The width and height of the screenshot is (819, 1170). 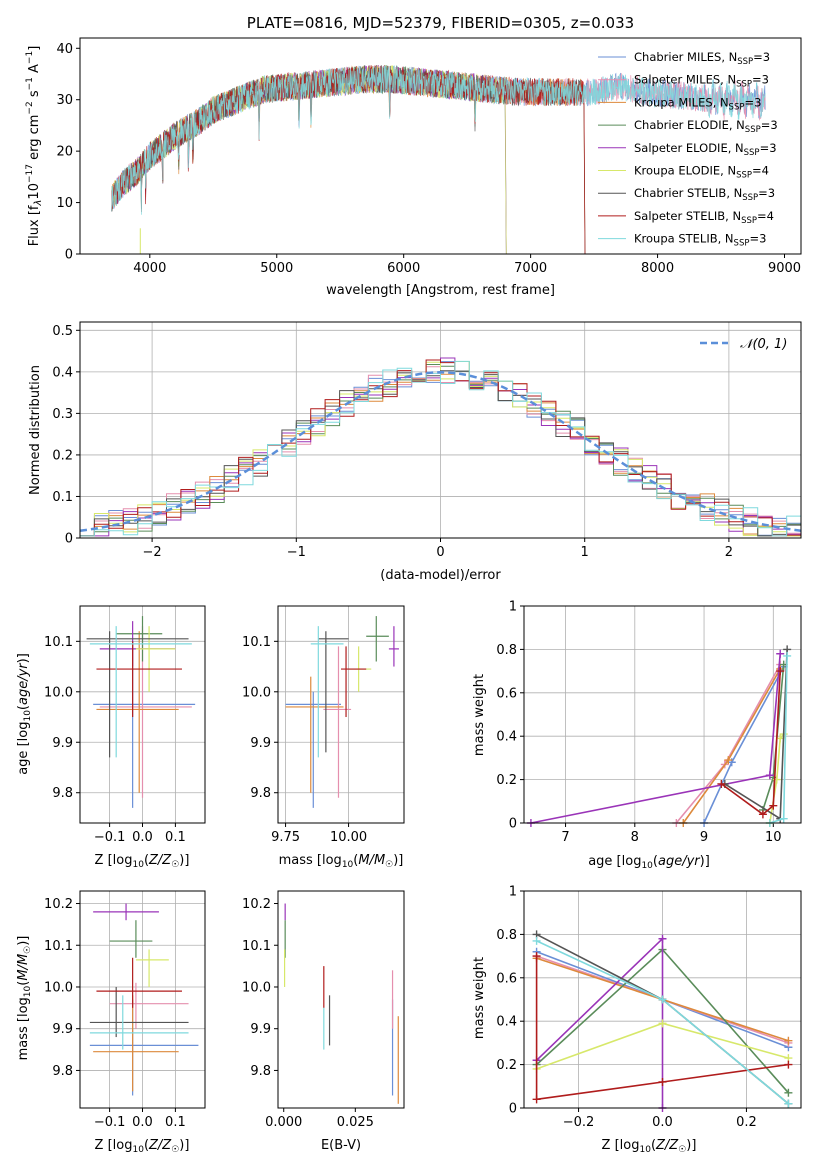 I want to click on weight-z-ytick-label: 1, so click(x=513, y=892).